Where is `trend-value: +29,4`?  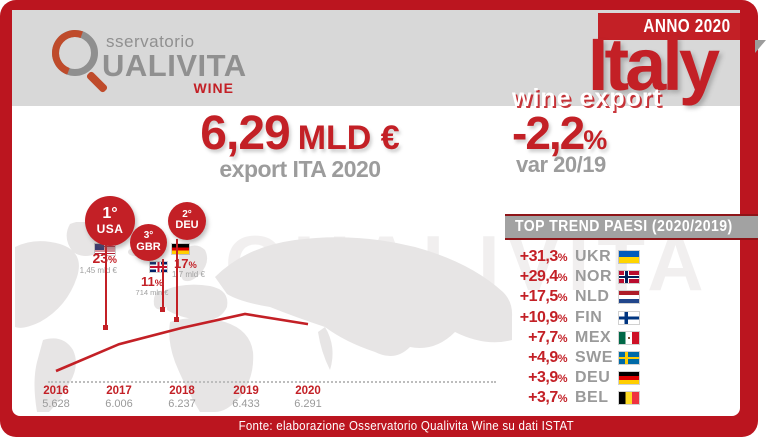 trend-value: +29,4 is located at coordinates (538, 277).